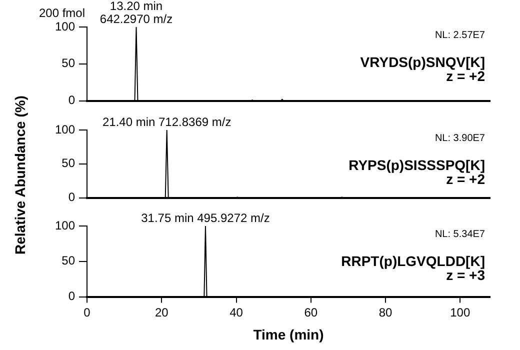 The image size is (520, 350). Describe the element at coordinates (20, 175) in the screenshot. I see `y-axis-title: Relative Abundance (%)` at that location.